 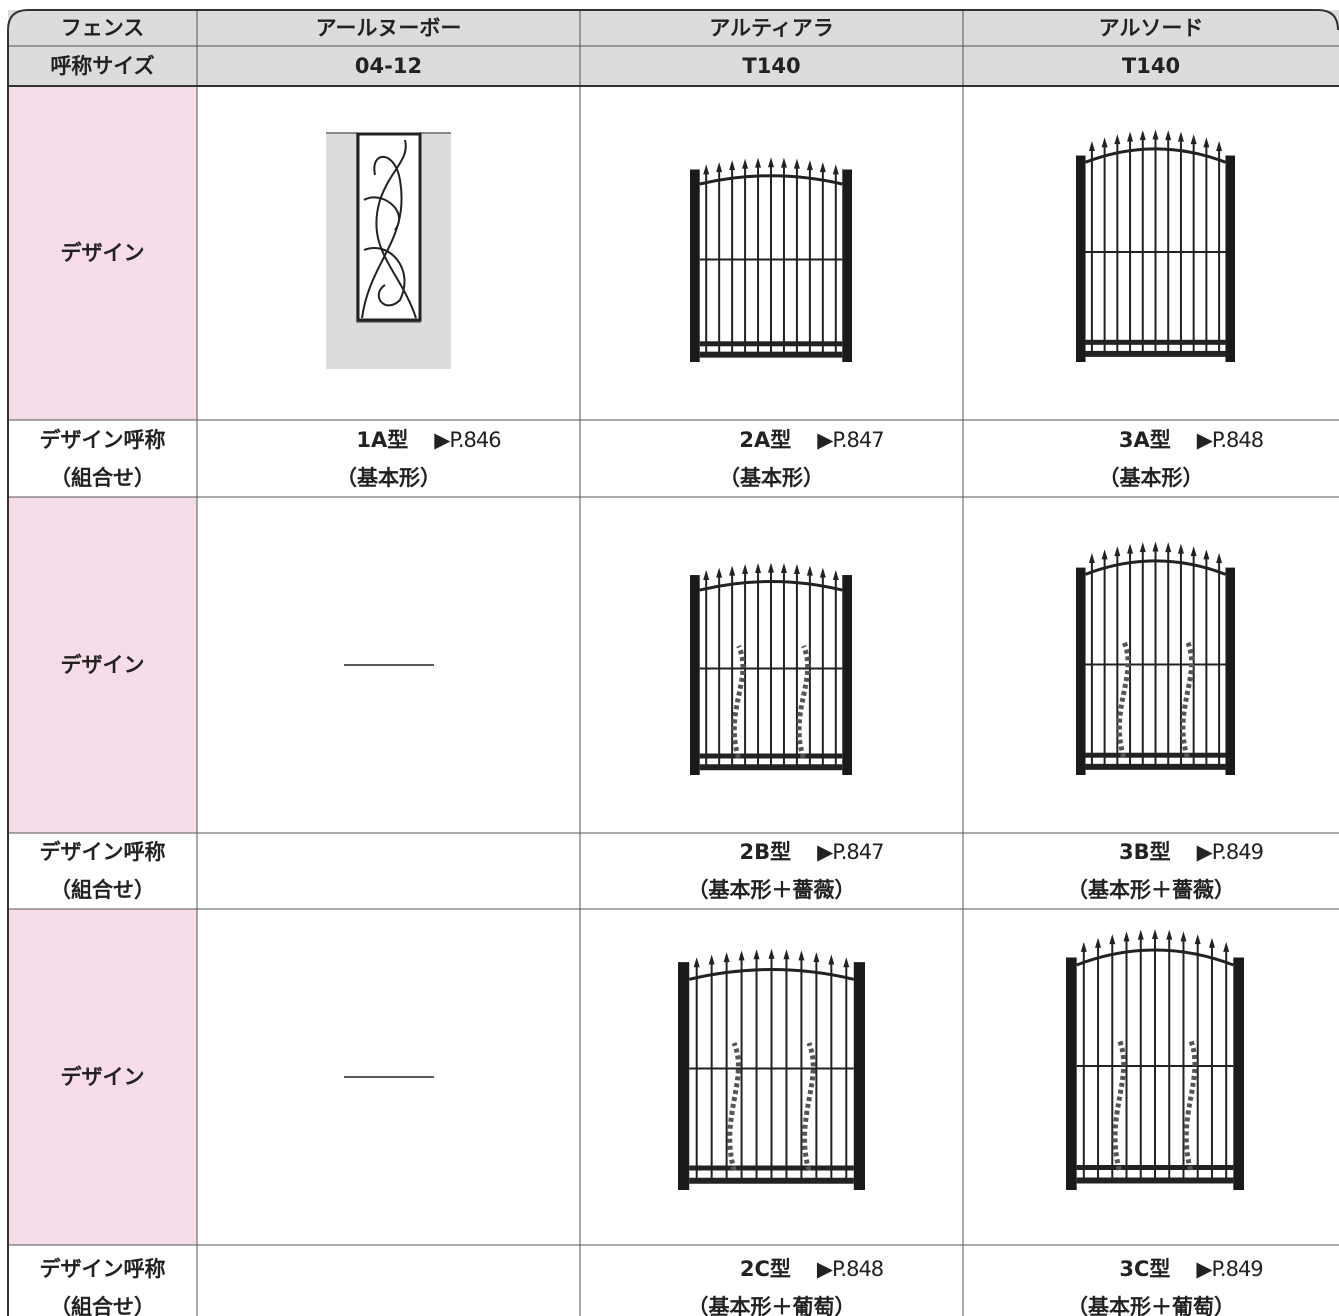 I want to click on size-text: 04-12, so click(x=388, y=66).